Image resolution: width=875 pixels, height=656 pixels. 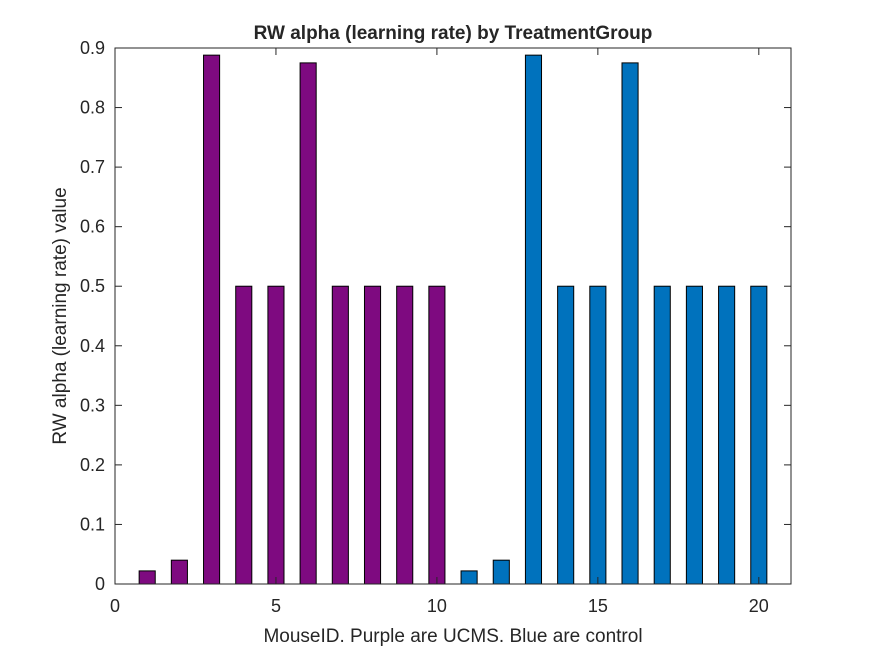 I want to click on x-tick-label: 20, so click(x=759, y=606).